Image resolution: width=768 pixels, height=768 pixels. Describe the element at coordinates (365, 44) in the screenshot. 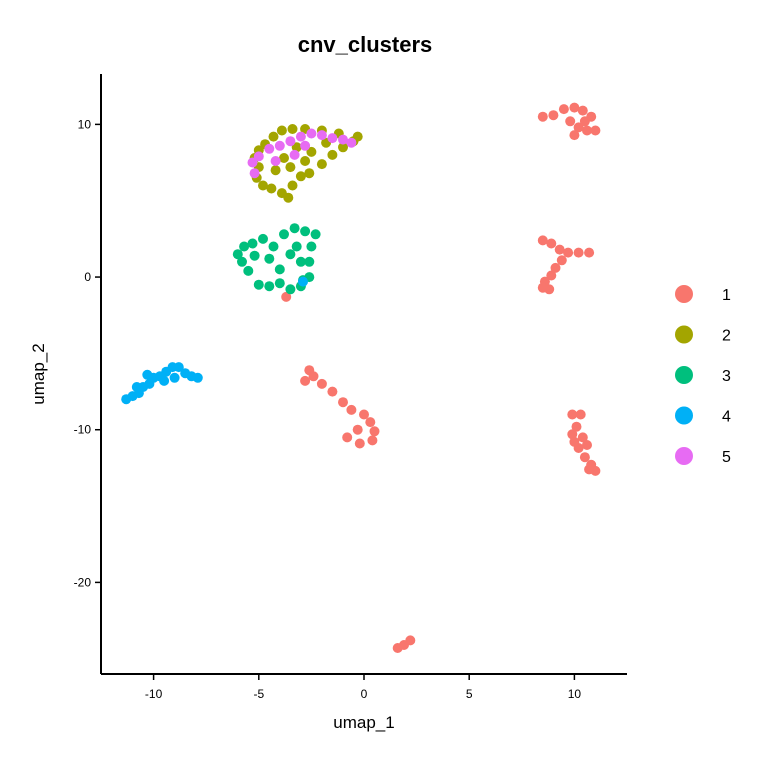

I see `chart-title: cnv_clusters` at that location.